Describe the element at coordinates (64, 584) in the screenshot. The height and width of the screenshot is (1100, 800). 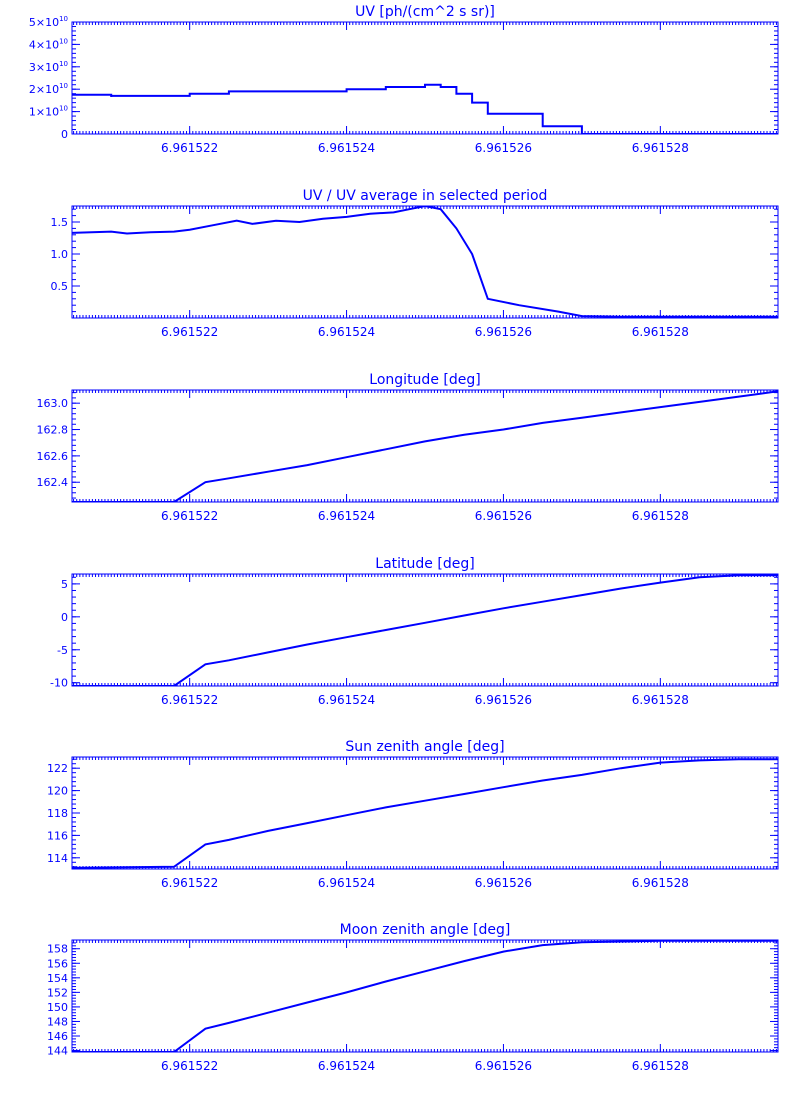
I see `y-tick-label: 5` at that location.